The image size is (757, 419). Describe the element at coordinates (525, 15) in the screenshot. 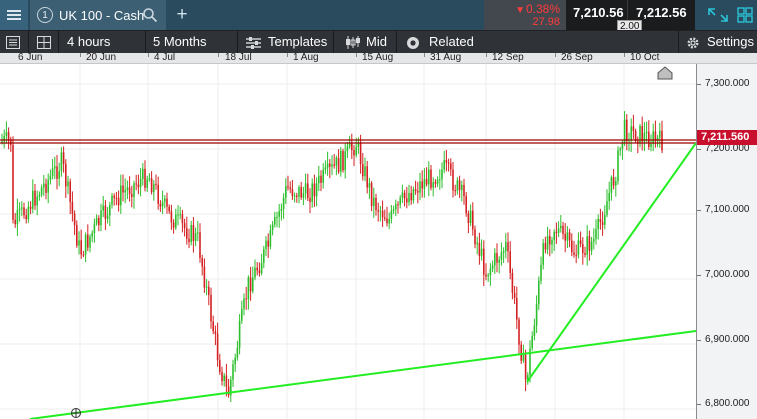

I see `price-change-box: ▼0.38% 27.98` at that location.